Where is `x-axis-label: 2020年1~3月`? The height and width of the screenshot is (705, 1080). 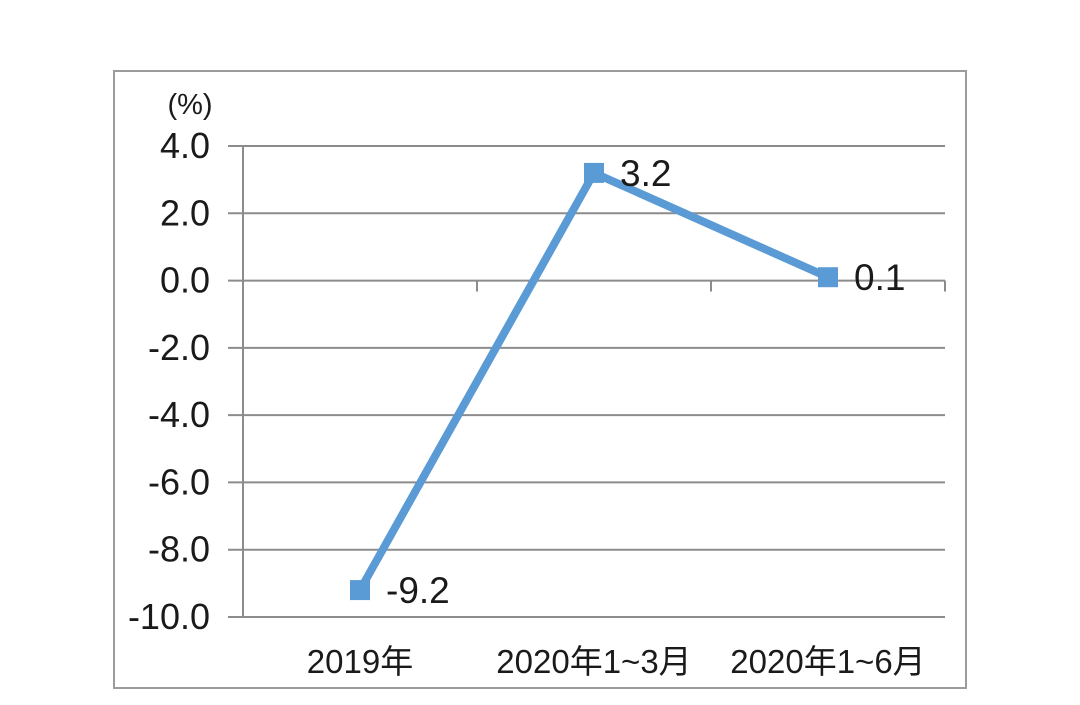 x-axis-label: 2020年1~3月 is located at coordinates (593, 661).